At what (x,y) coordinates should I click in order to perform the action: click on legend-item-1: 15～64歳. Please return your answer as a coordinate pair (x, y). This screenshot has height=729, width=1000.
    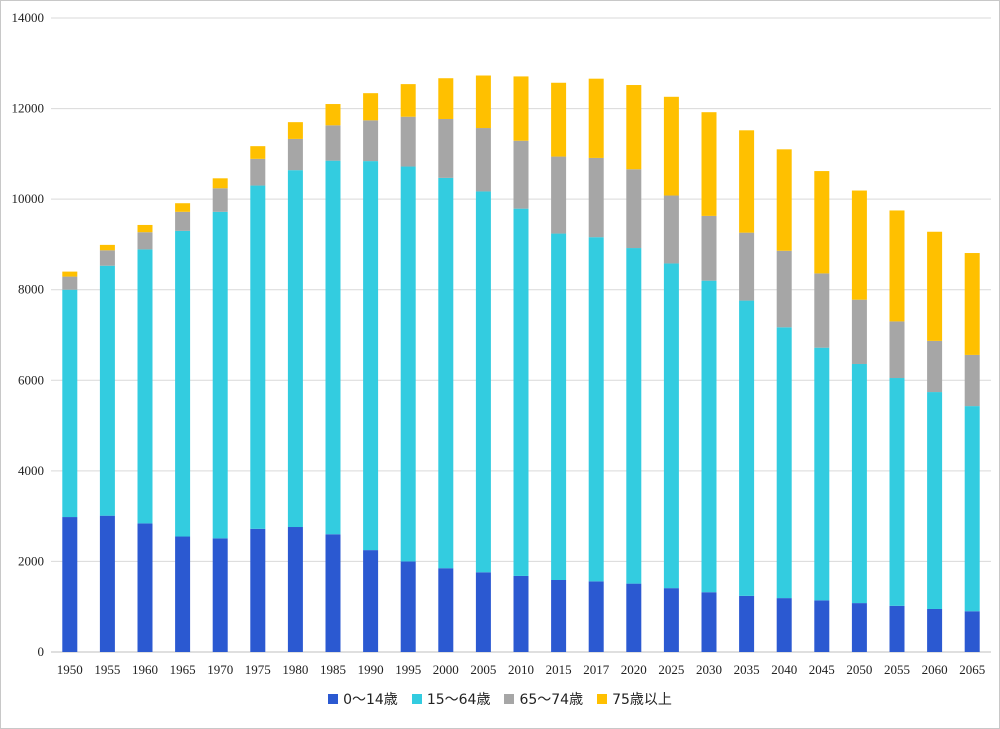
    Looking at the image, I should click on (450, 699).